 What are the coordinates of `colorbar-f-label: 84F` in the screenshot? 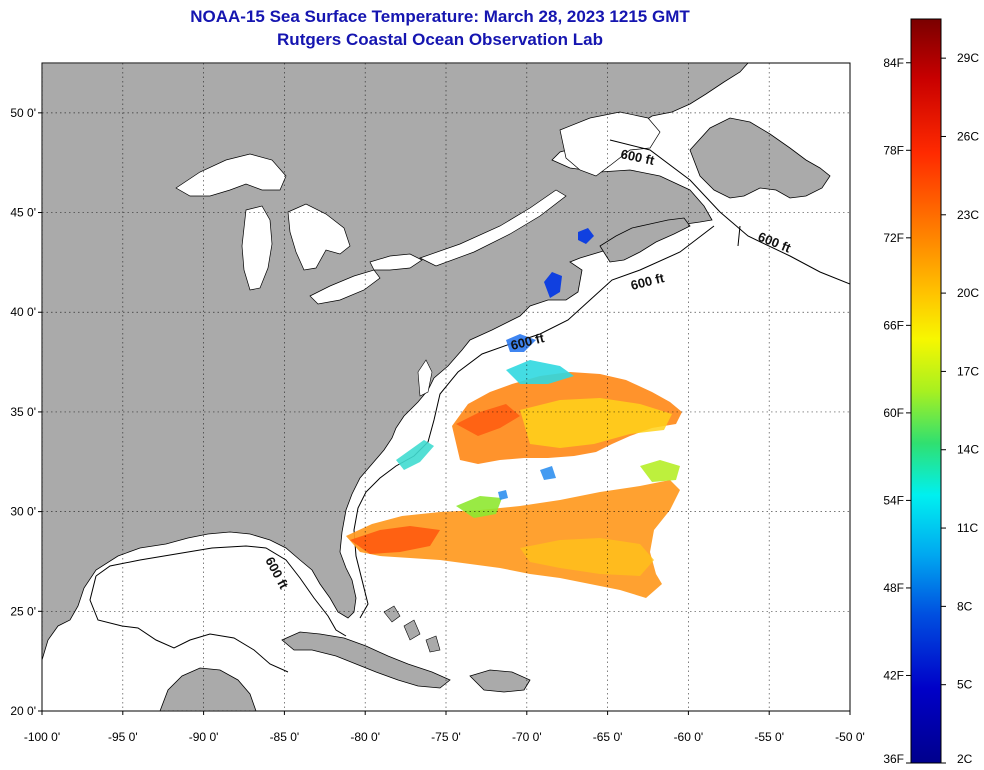 It's located at (893, 63).